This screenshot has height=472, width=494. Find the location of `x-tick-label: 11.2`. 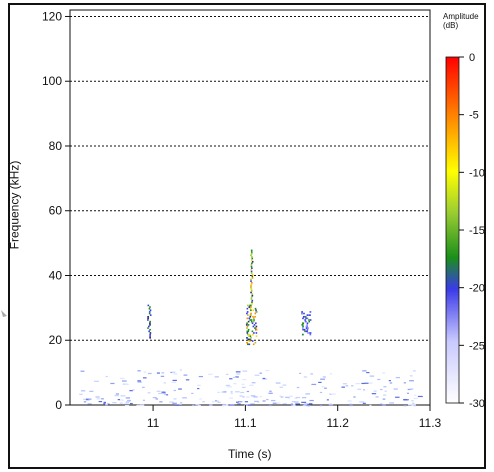

x-tick-label: 11.2 is located at coordinates (337, 423).